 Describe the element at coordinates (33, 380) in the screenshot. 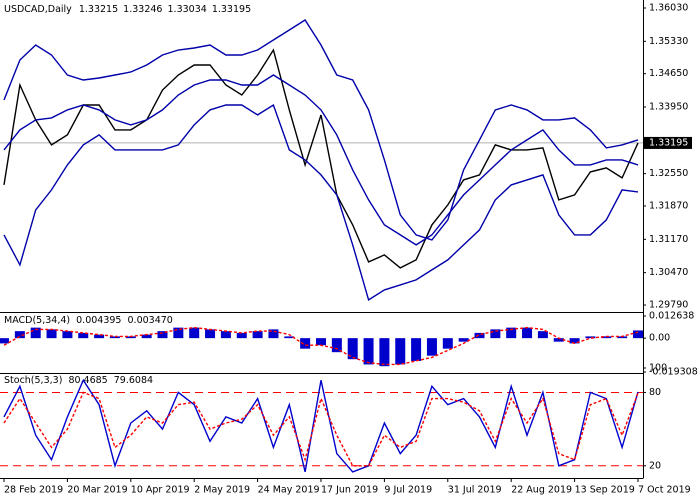

I see `stoch-title: Stoch(5,3,3)` at that location.